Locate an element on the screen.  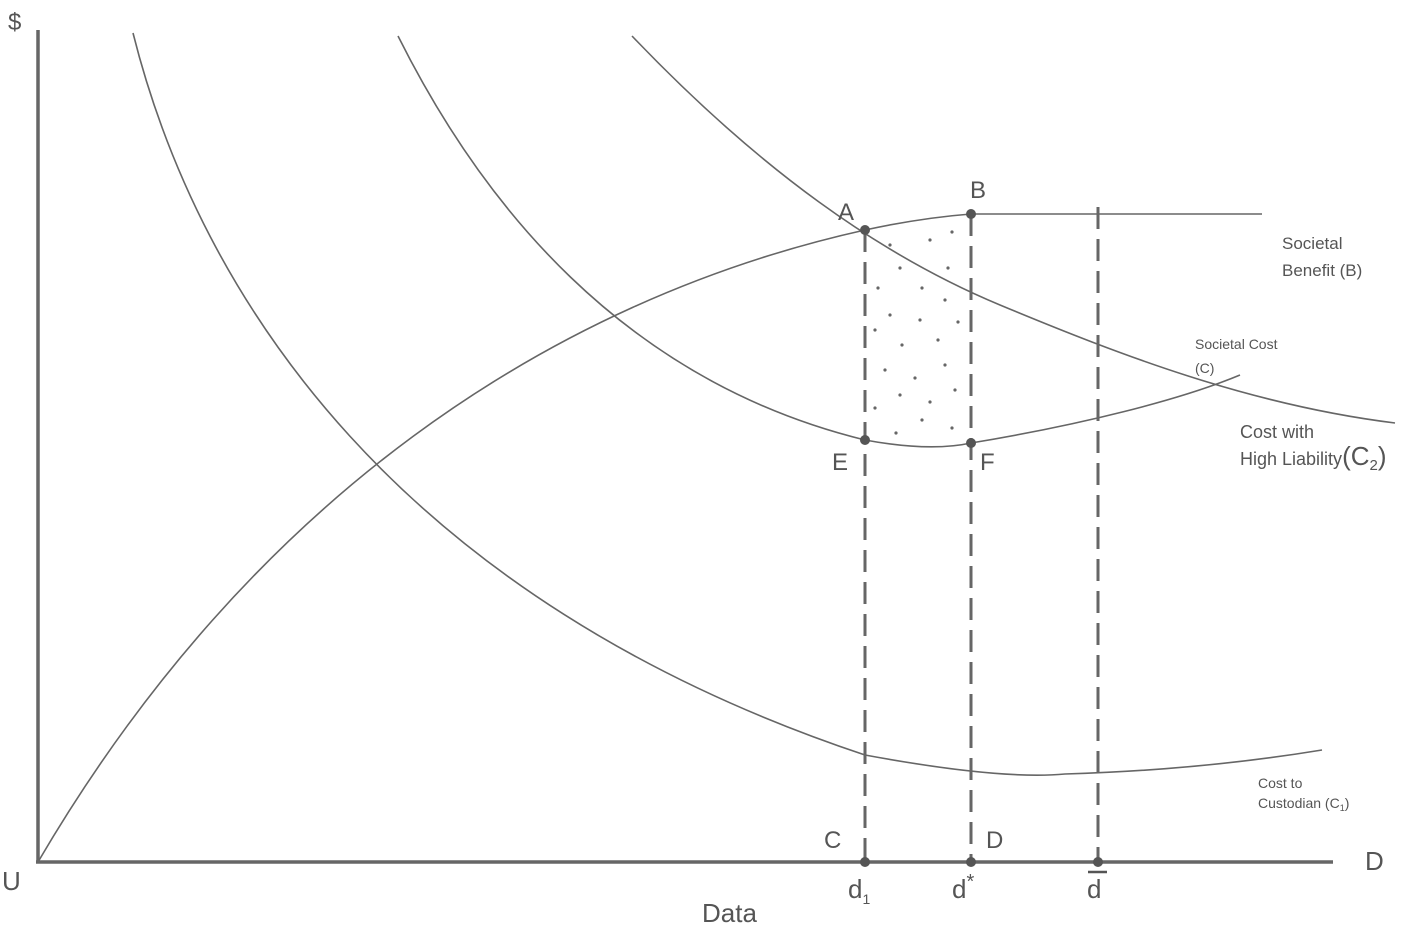
curve-label: (C) is located at coordinates (1204, 368).